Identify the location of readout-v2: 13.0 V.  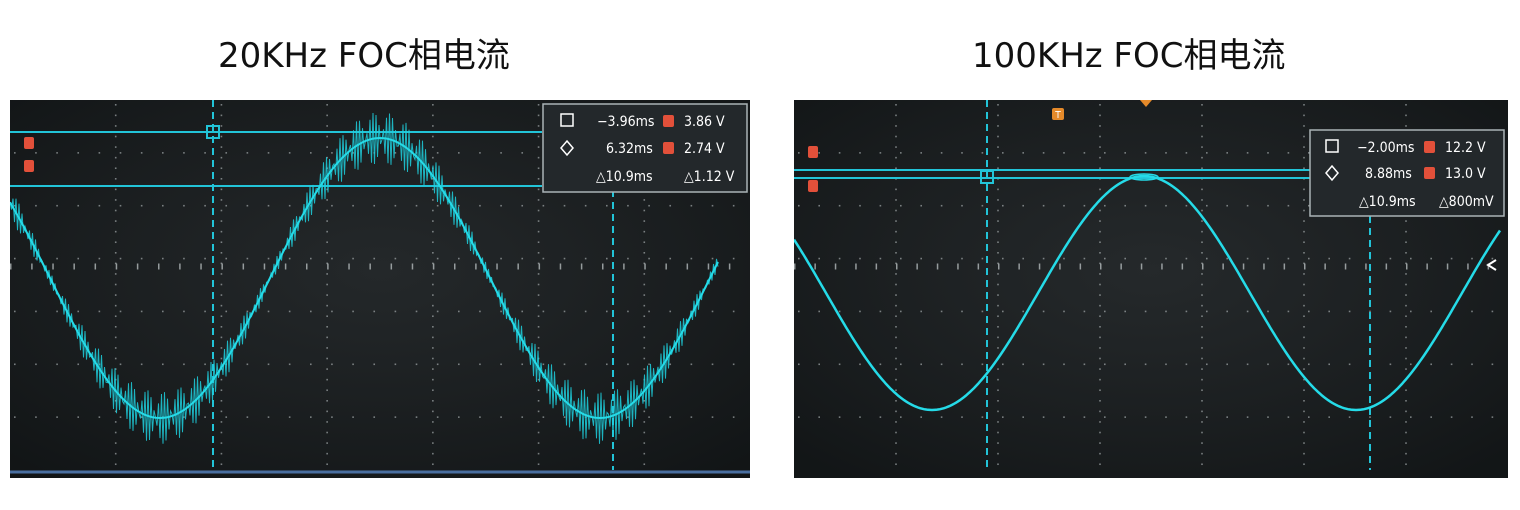
(1465, 174).